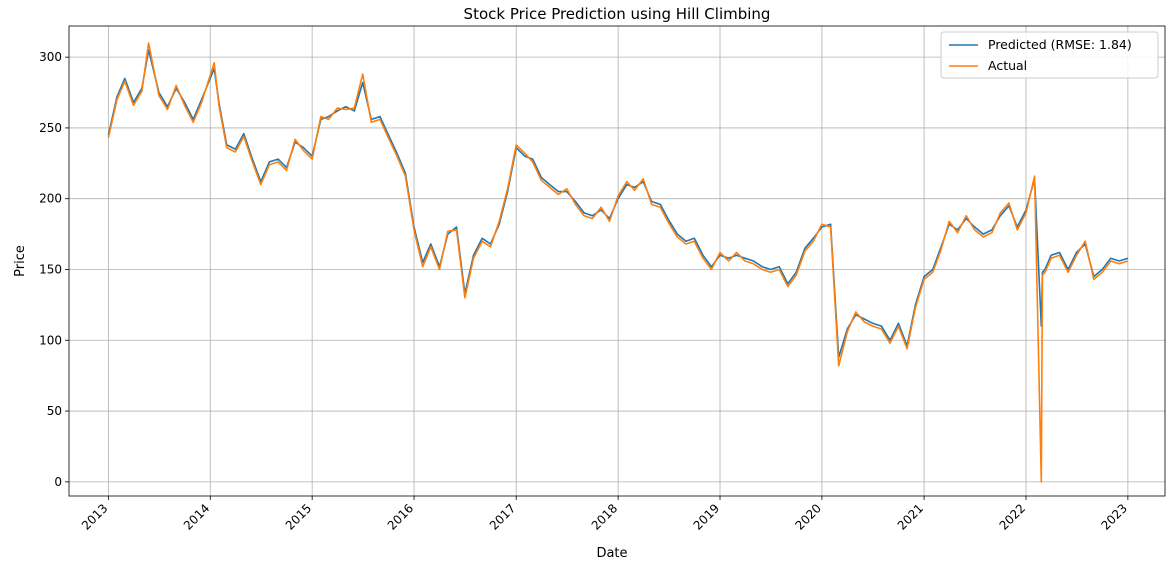  I want to click on legend-actual-label: Actual, so click(1007, 65).